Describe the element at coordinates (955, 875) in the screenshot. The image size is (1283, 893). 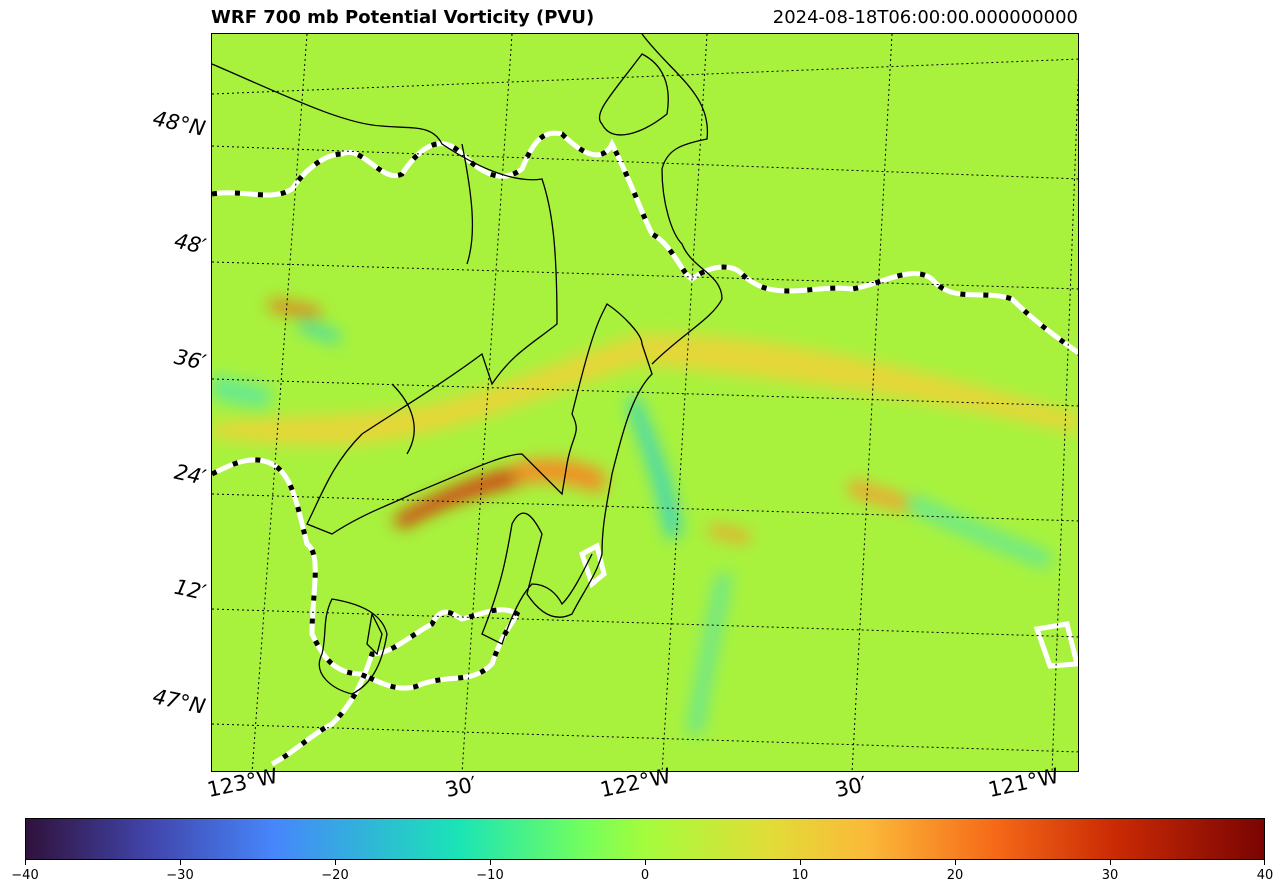
I see `colorbar-tick-label: 20` at that location.